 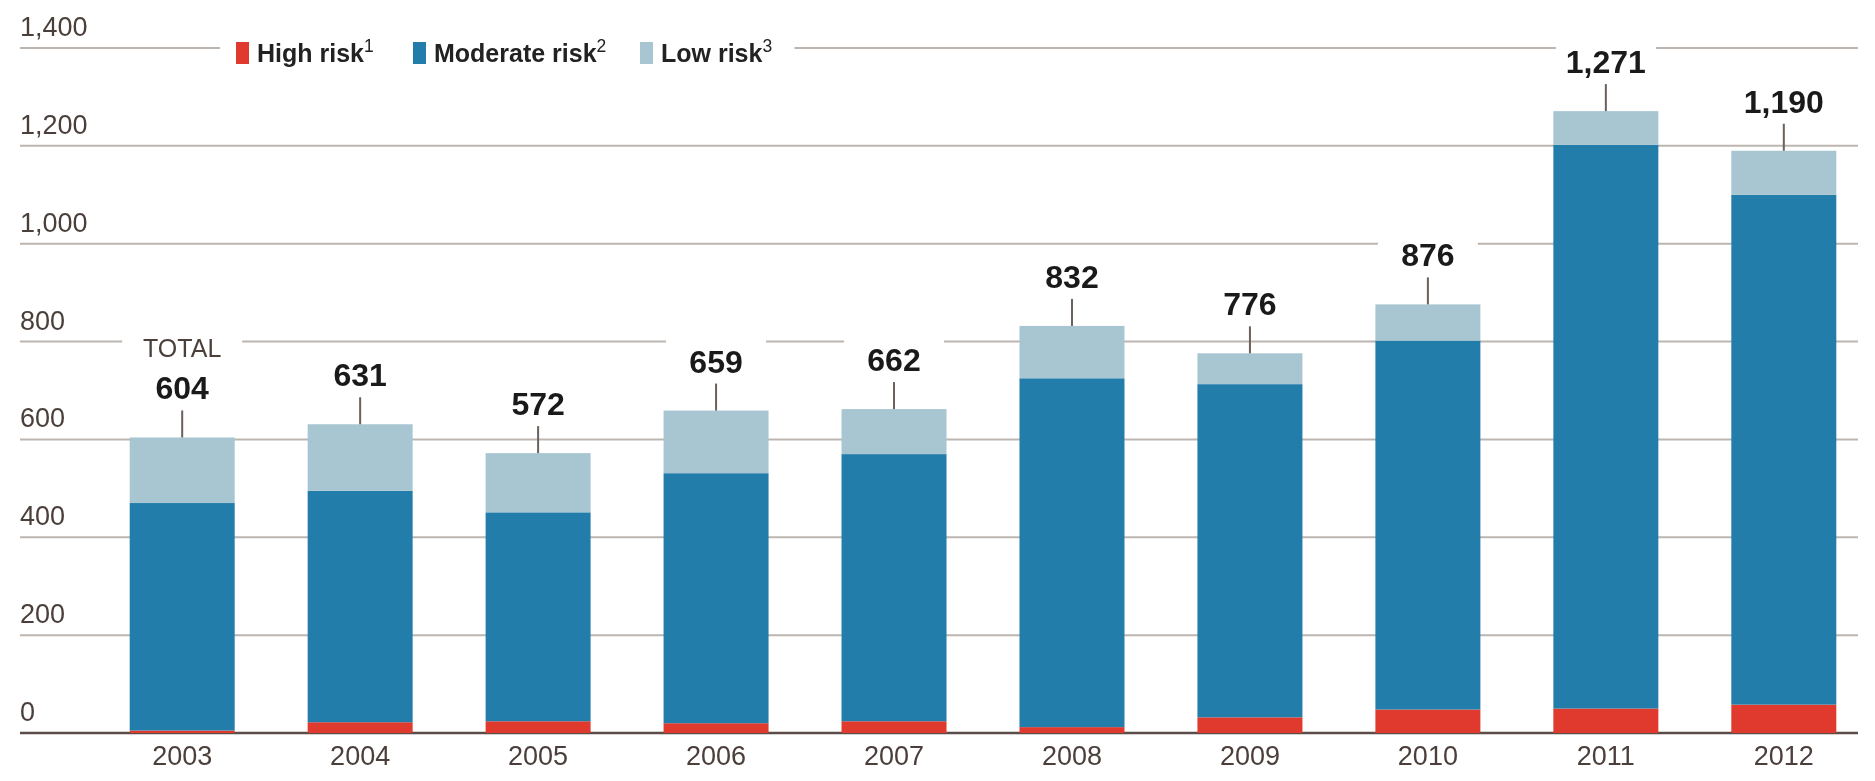 What do you see at coordinates (315, 51) in the screenshot?
I see `legend-label: High risk$^{1}$` at bounding box center [315, 51].